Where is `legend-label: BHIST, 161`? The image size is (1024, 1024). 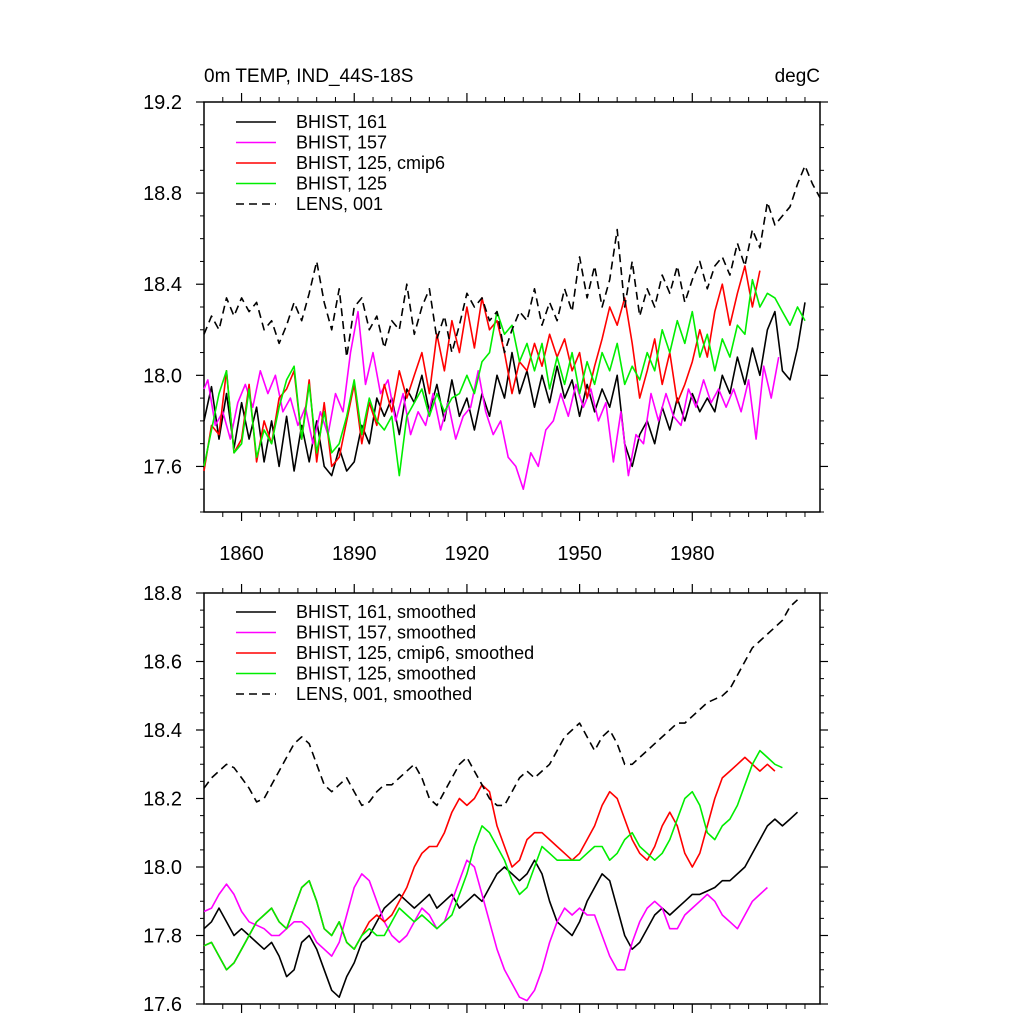 legend-label: BHIST, 161 is located at coordinates (341, 122).